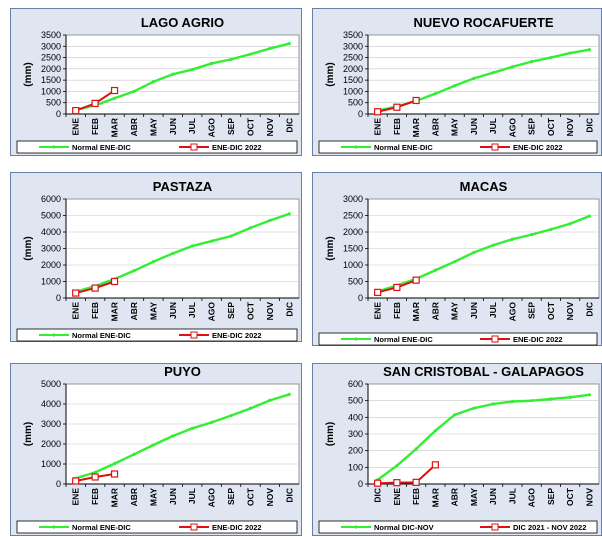  Describe the element at coordinates (51, 199) in the screenshot. I see `y-tick-label: 6000` at that location.